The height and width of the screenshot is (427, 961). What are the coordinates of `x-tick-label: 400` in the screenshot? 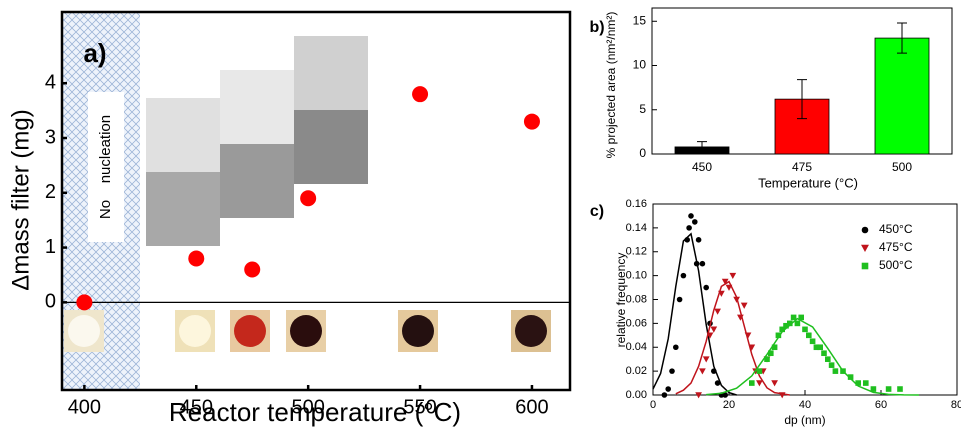 It's located at (84, 407).